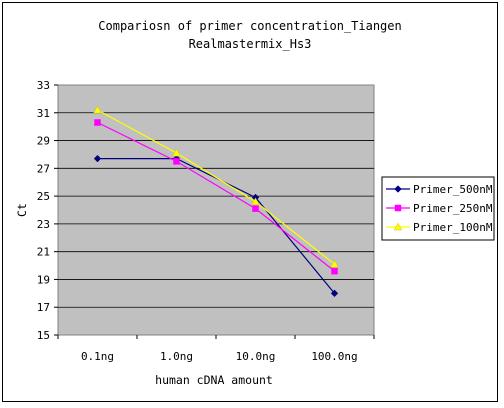 The image size is (504, 408). I want to click on y-tick-label: 33, so click(43, 85).